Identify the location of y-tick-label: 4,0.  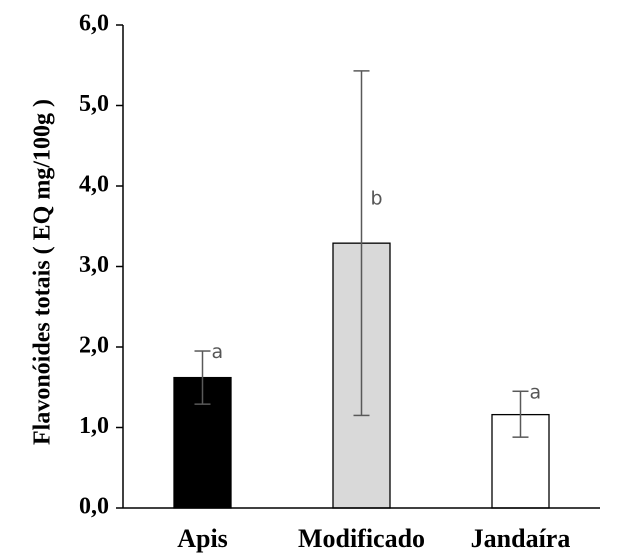
(94, 185).